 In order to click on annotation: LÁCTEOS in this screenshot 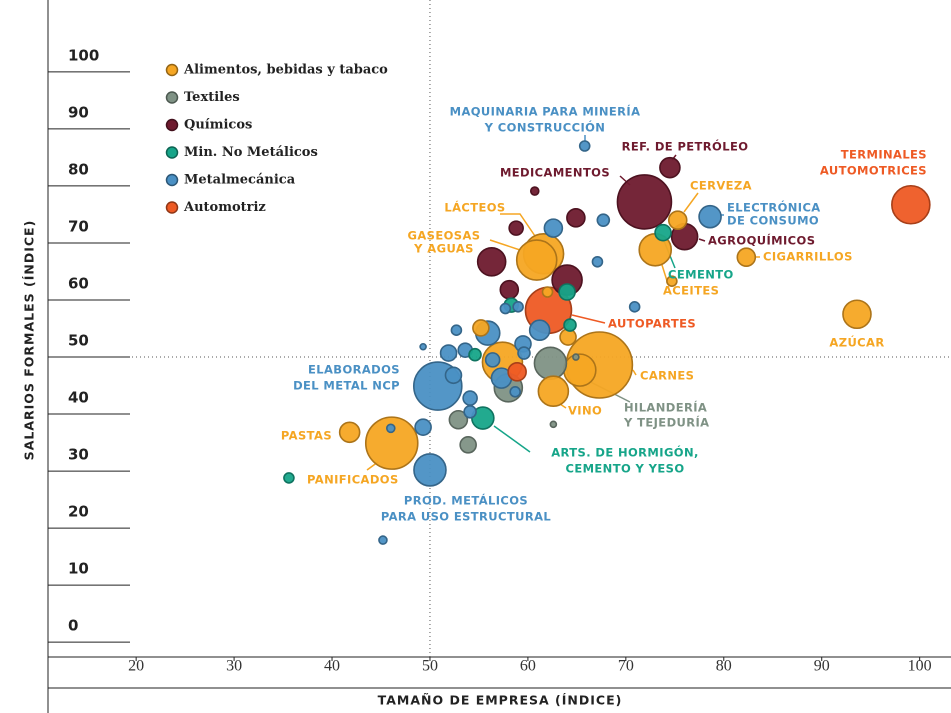, I will do `click(474, 207)`.